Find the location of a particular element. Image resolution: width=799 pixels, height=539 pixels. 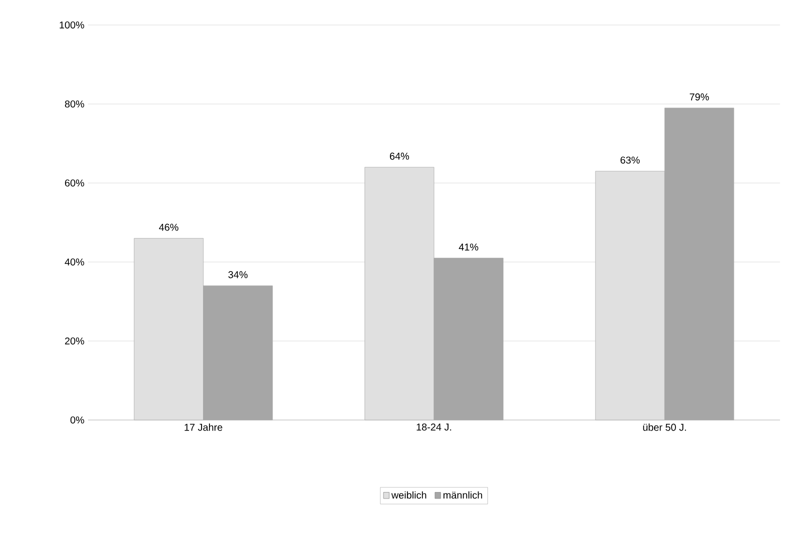

data-label: 64% is located at coordinates (400, 156).